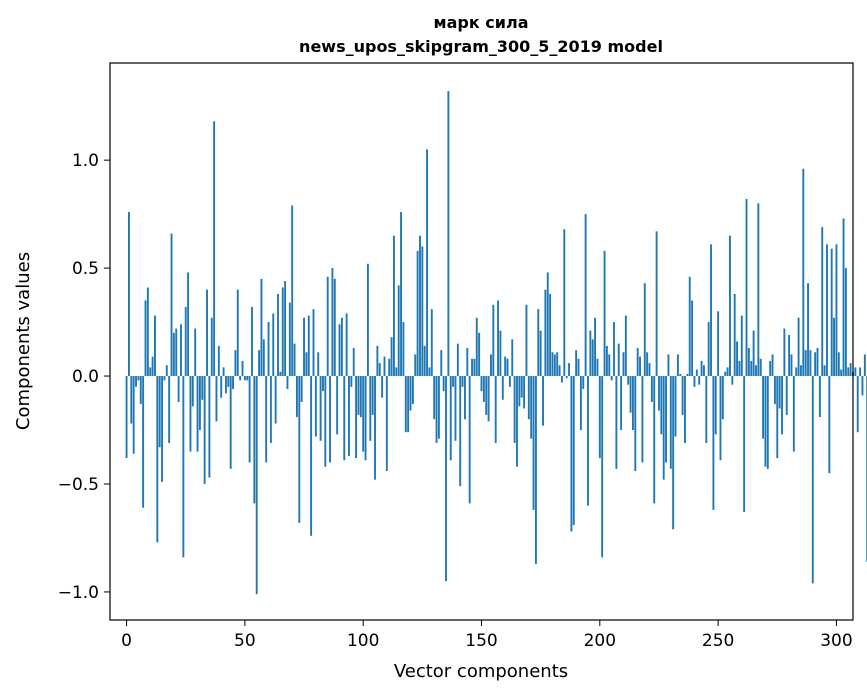  I want to click on x-axis-ticks: 0 50 100 150 200 250 300, so click(487, 635).